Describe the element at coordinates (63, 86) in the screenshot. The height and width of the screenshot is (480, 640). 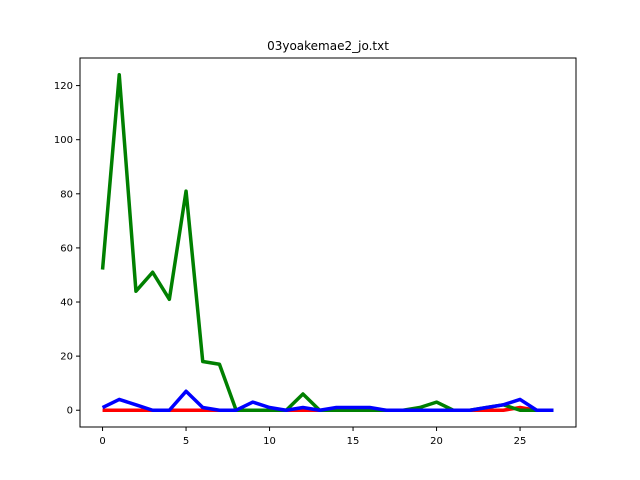
I see `y-tick-label: 120` at that location.